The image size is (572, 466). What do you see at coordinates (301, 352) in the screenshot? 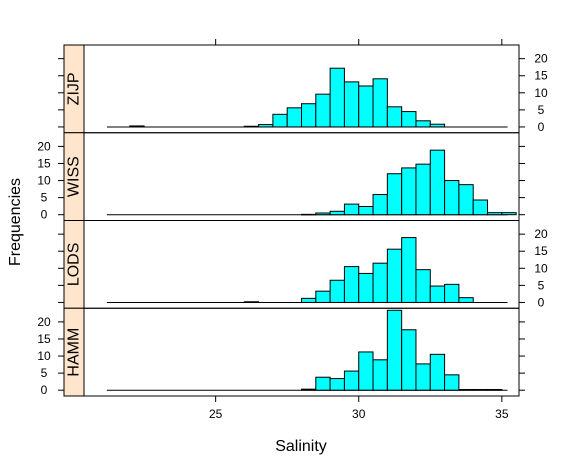
I see `panel-frame-hamm` at bounding box center [301, 352].